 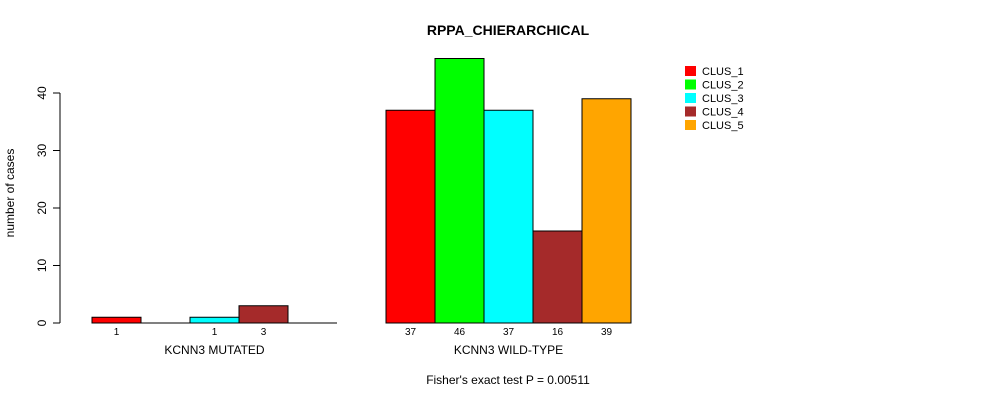 I want to click on bar-value-label: 39, so click(x=607, y=332).